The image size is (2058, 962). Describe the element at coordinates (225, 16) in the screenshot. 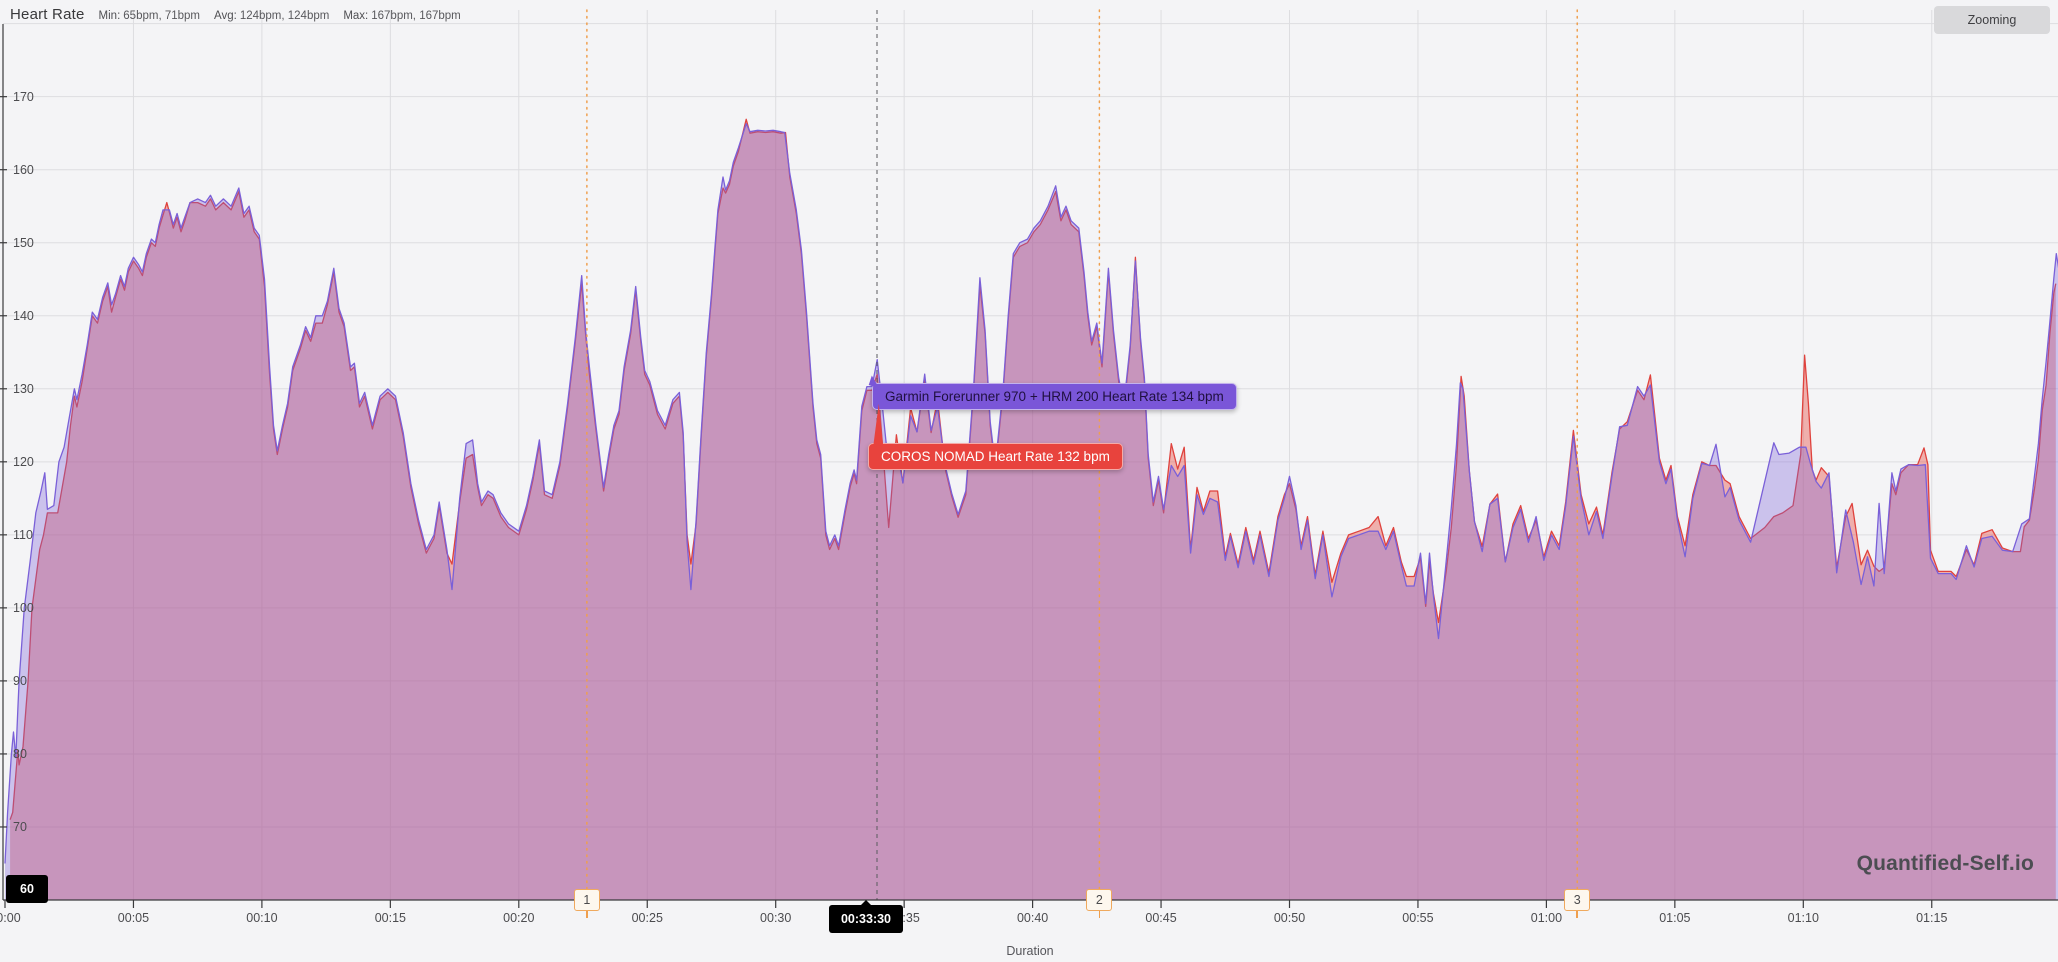

I see `stat-avg-label: Avg:` at that location.